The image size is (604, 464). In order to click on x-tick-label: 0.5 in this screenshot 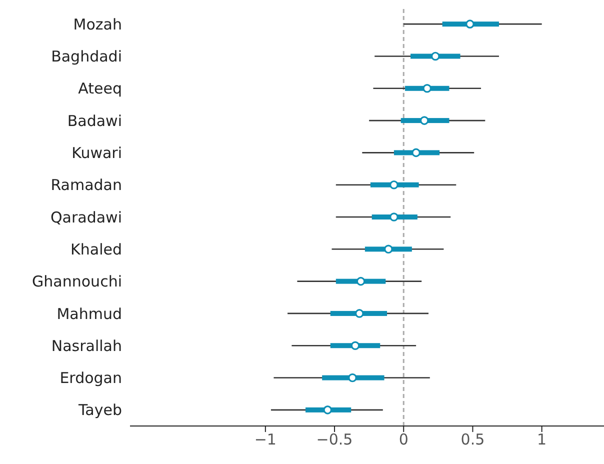, I will do `click(472, 439)`.